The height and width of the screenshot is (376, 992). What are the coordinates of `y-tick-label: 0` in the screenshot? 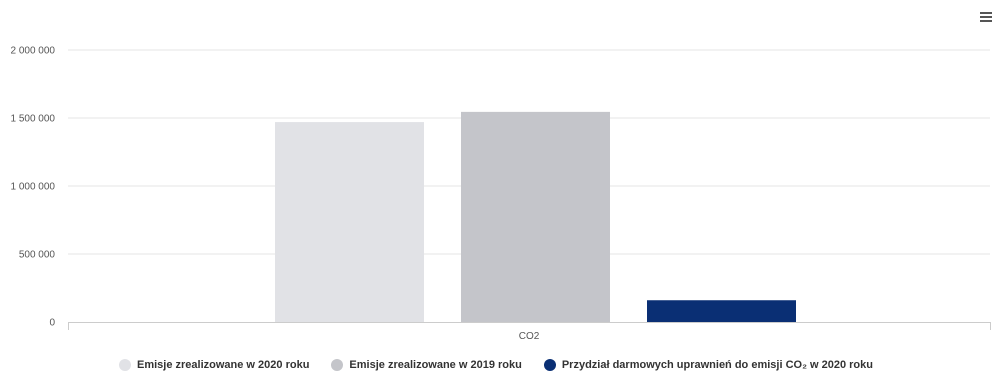 It's located at (52, 323).